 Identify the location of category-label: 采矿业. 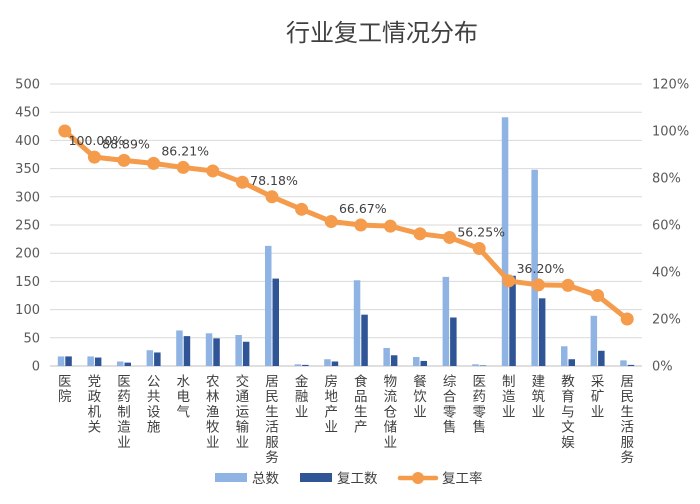
(598, 397).